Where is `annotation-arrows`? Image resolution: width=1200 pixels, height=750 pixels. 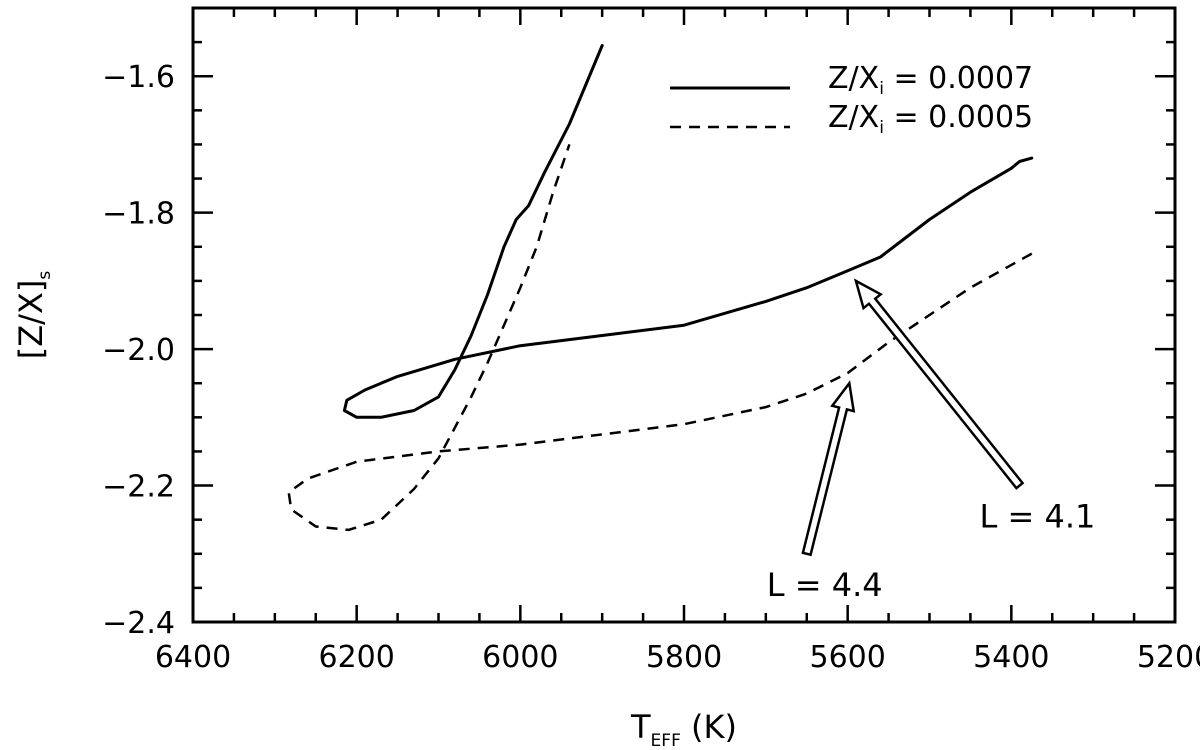 annotation-arrows is located at coordinates (913, 417).